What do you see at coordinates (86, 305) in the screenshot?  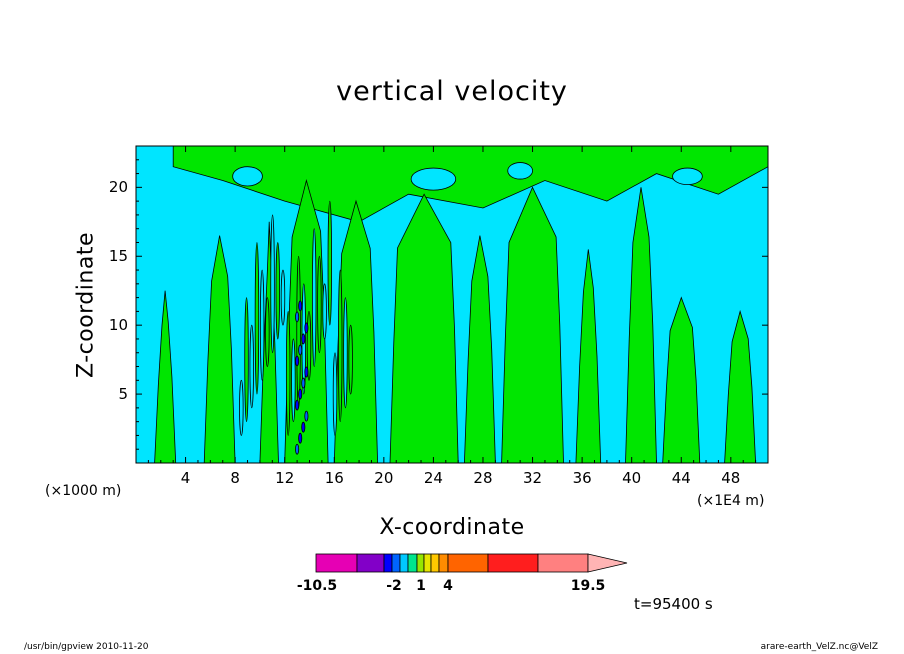 I see `y-axis-label: Z-coordinate` at bounding box center [86, 305].